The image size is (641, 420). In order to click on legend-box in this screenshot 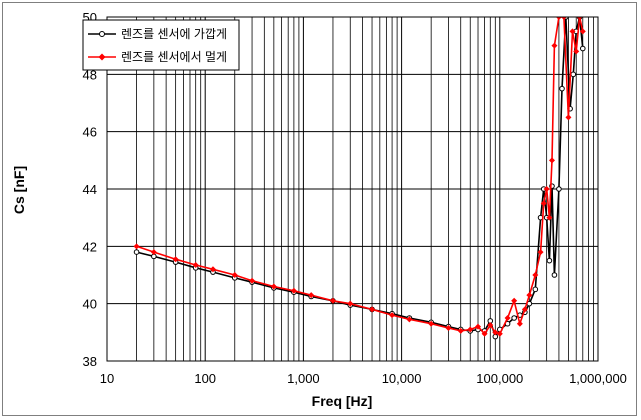, I will do `click(161, 45)`.